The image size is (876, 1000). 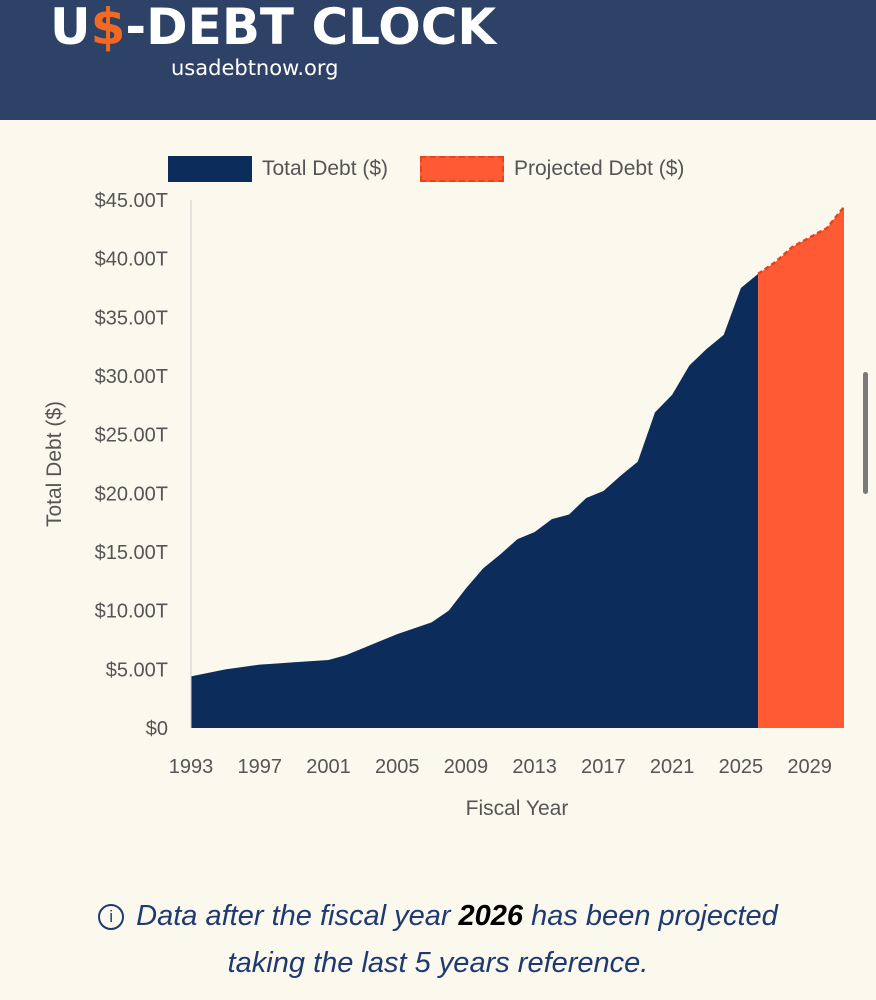 What do you see at coordinates (131, 260) in the screenshot?
I see `y-tick-label: $40.00T` at bounding box center [131, 260].